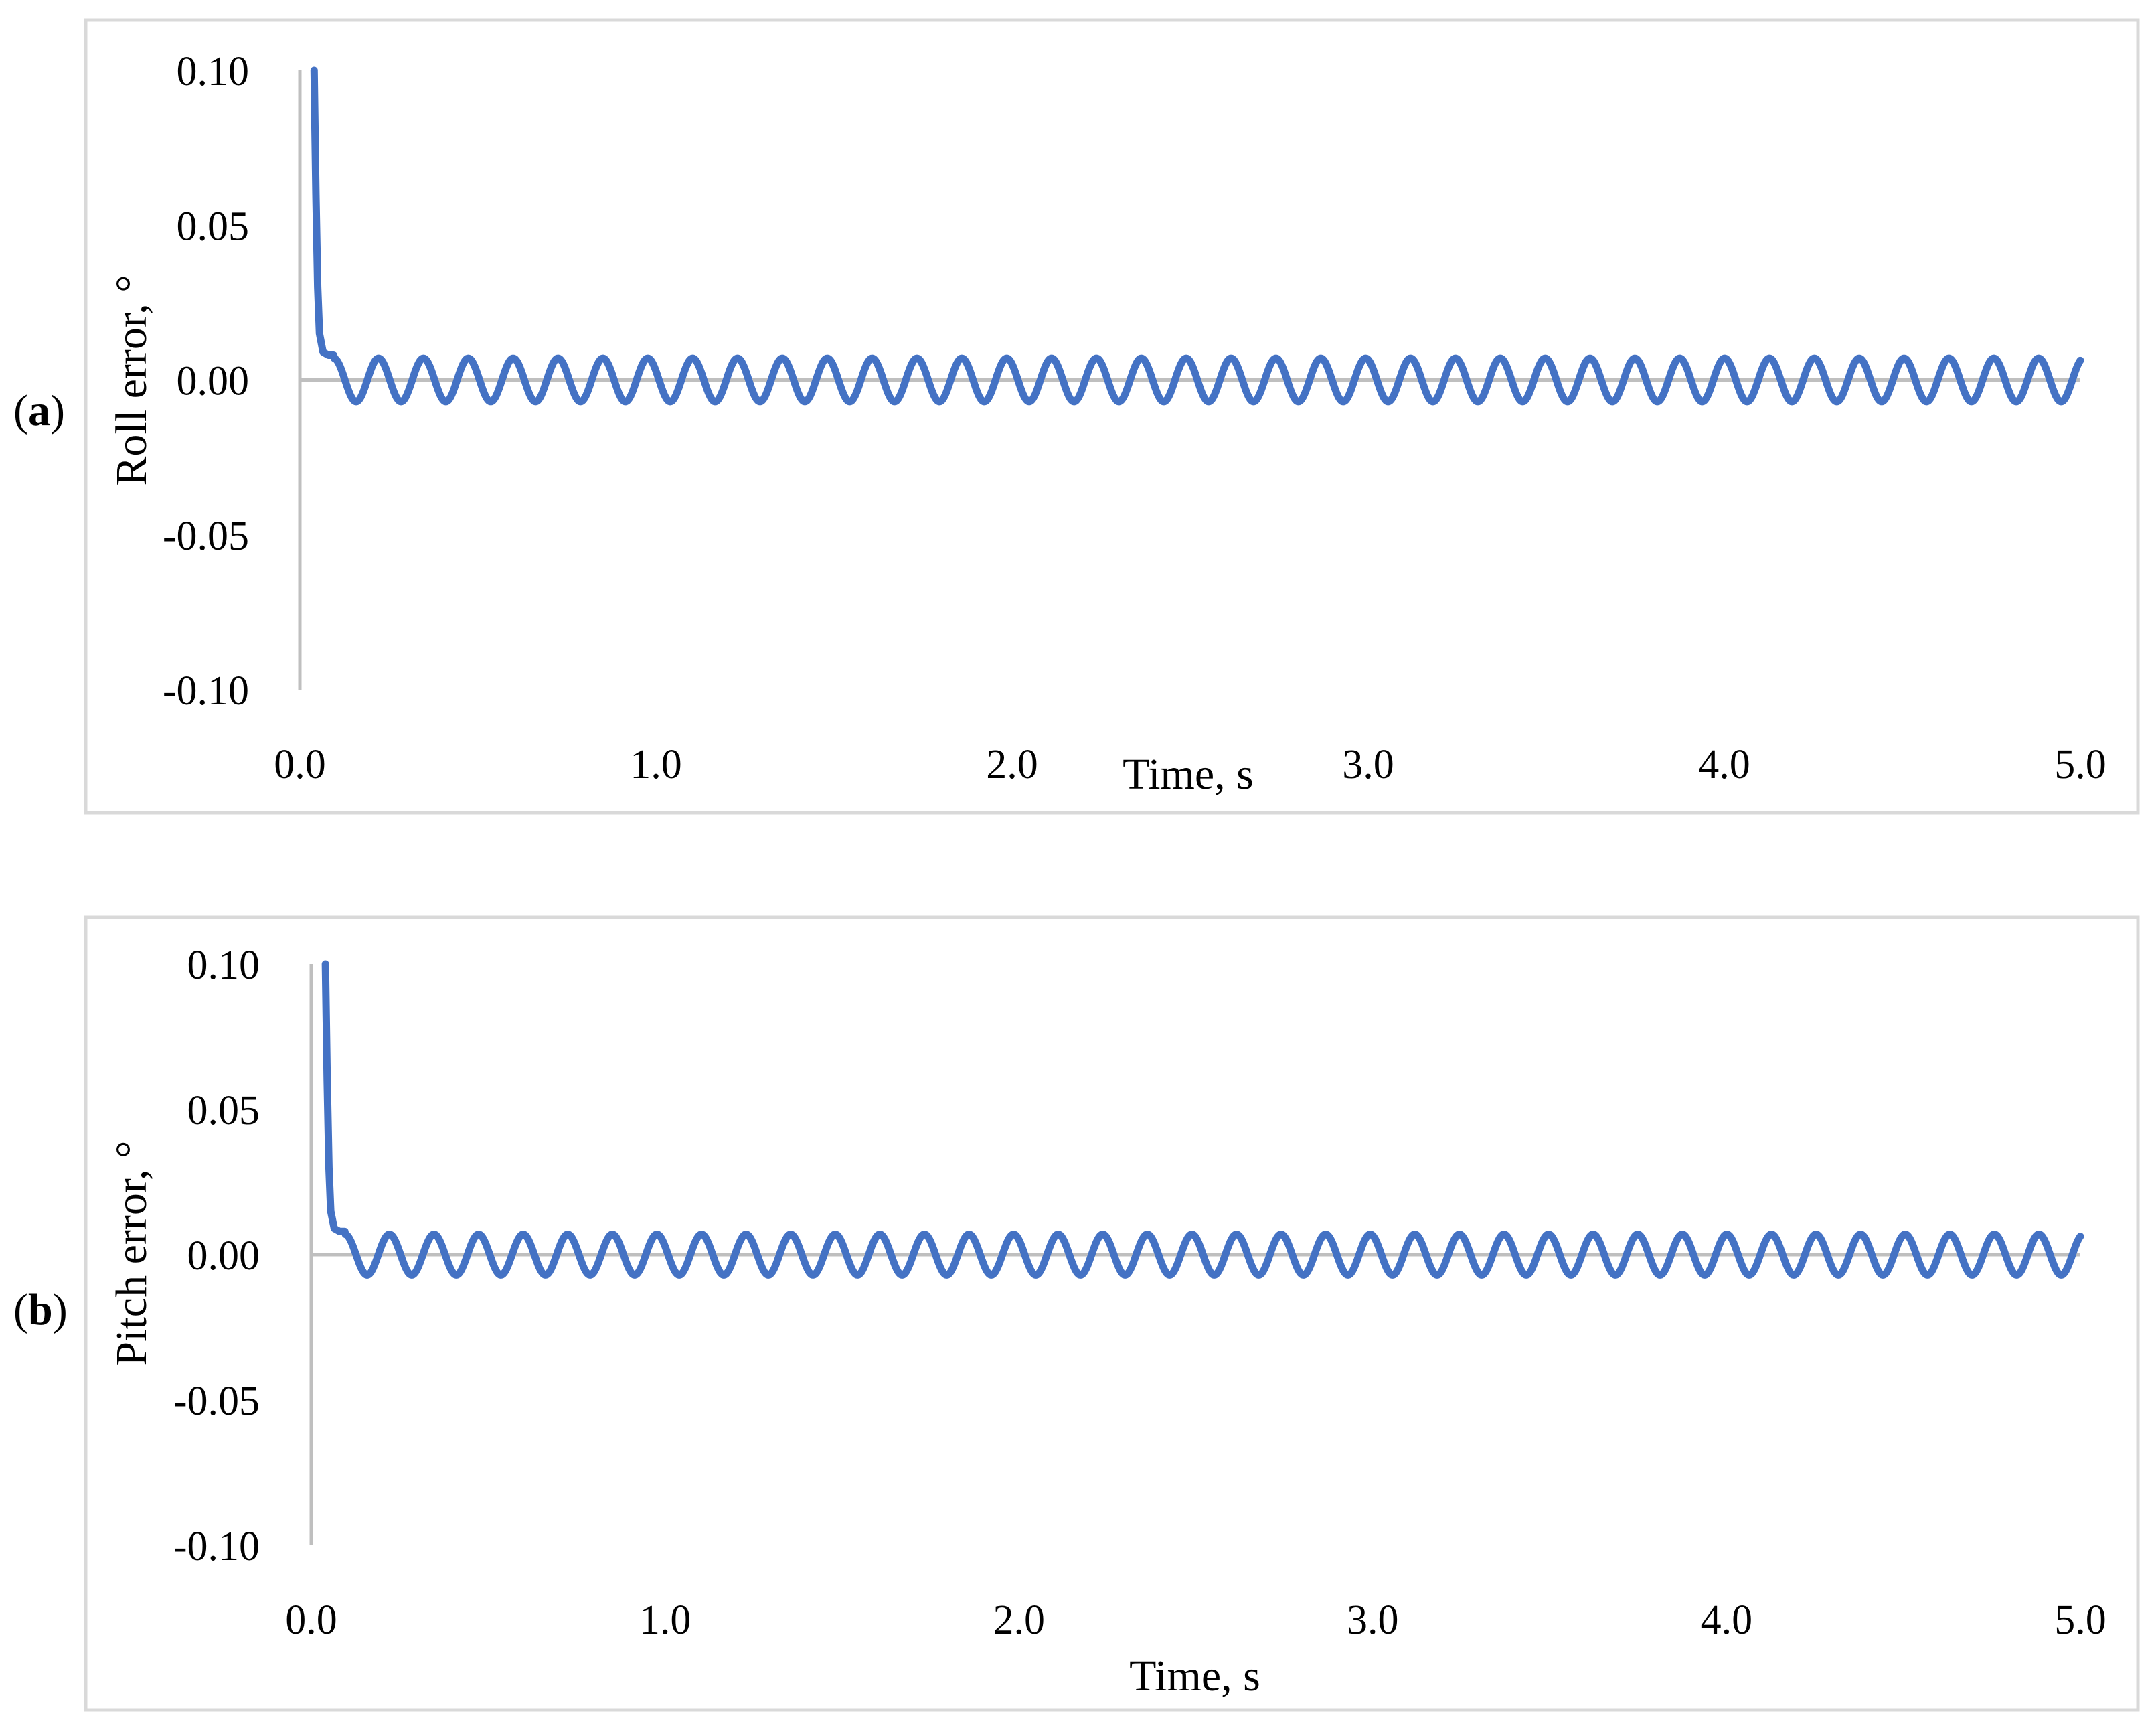  I want to click on panel-letter: a, so click(39, 410).